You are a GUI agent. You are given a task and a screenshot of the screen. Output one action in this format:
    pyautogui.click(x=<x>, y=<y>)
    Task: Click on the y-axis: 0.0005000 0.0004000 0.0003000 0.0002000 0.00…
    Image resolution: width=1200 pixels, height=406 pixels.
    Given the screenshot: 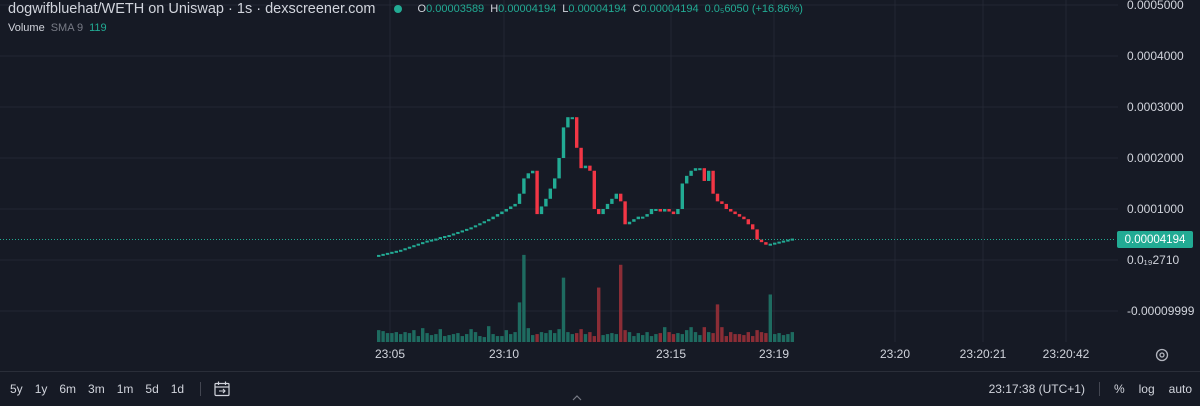 What is the action you would take?
    pyautogui.click(x=1161, y=159)
    